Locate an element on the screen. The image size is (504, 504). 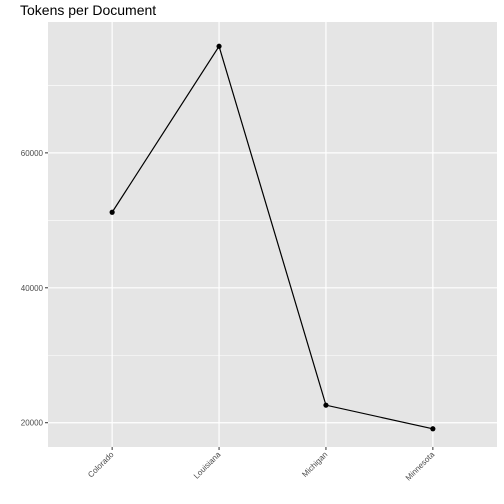
y-tick-label: 20000 is located at coordinates (32, 423).